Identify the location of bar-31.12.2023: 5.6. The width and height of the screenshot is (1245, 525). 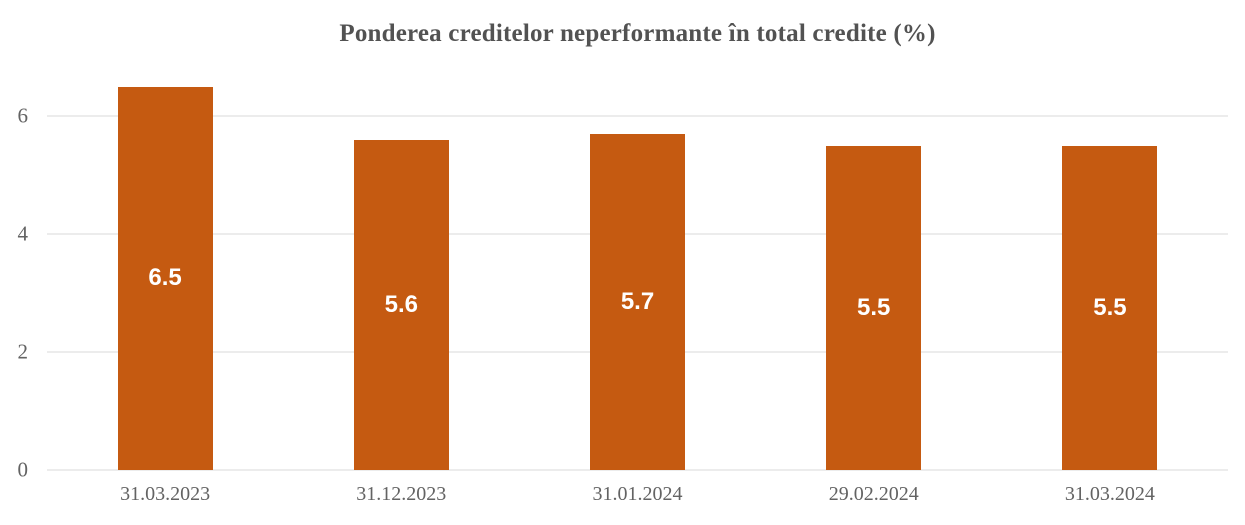
(401, 304).